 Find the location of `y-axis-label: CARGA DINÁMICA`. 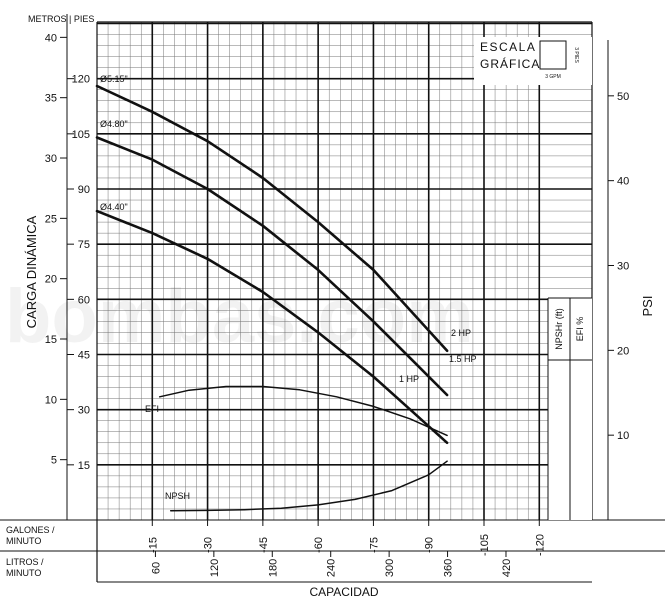

y-axis-label: CARGA DINÁMICA is located at coordinates (31, 271).